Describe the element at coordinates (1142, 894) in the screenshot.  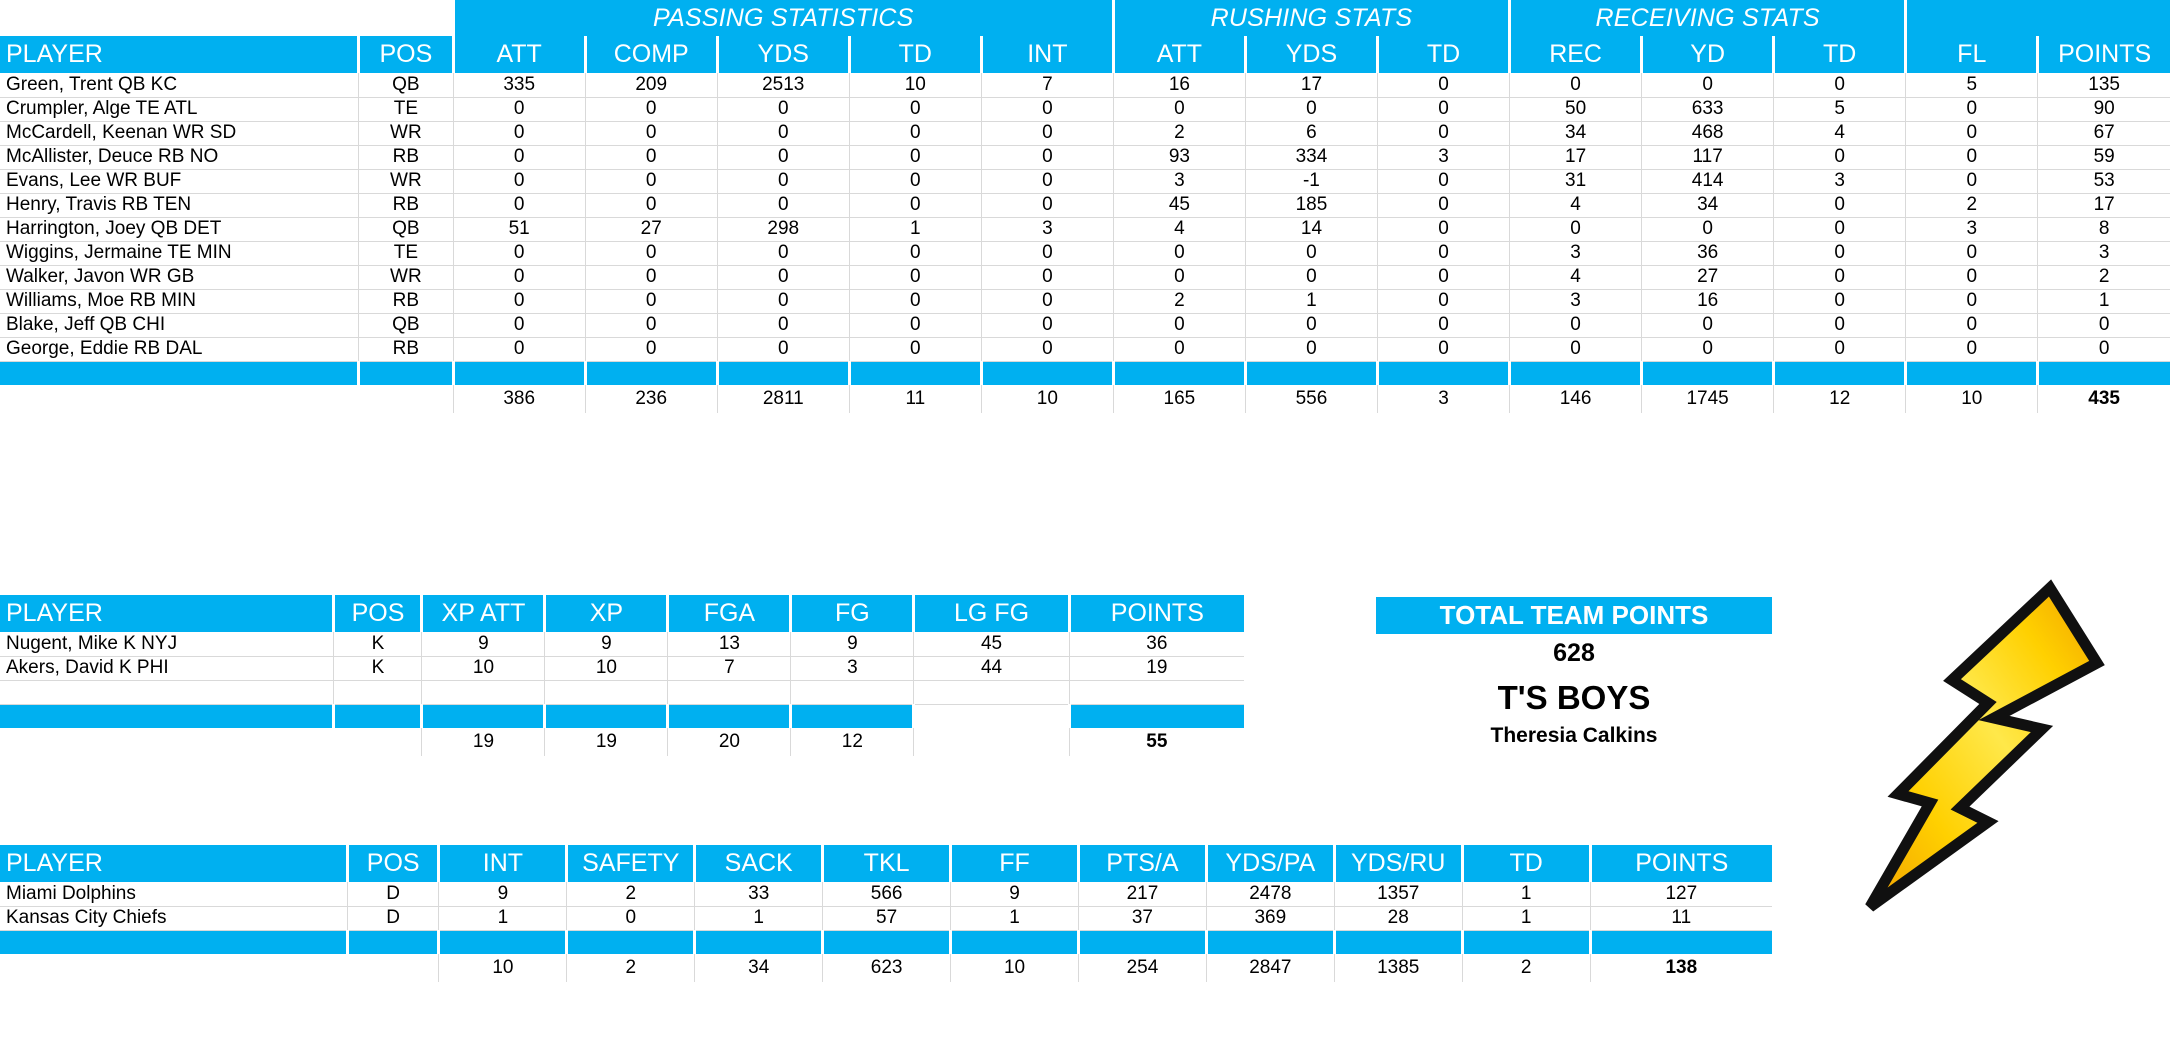
I see `cell-pts-a: 217` at that location.